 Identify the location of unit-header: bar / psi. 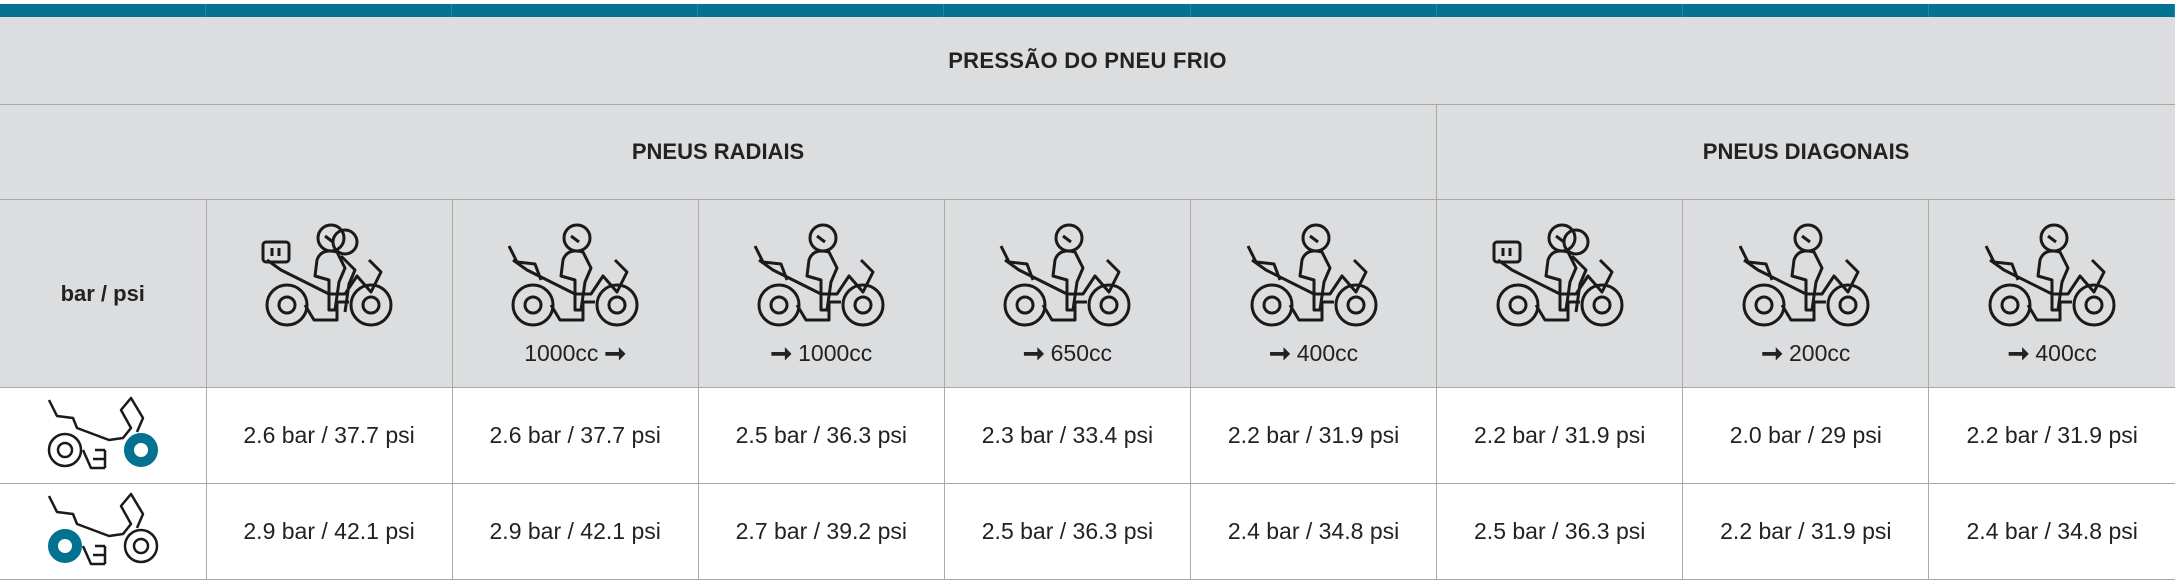
(103, 293).